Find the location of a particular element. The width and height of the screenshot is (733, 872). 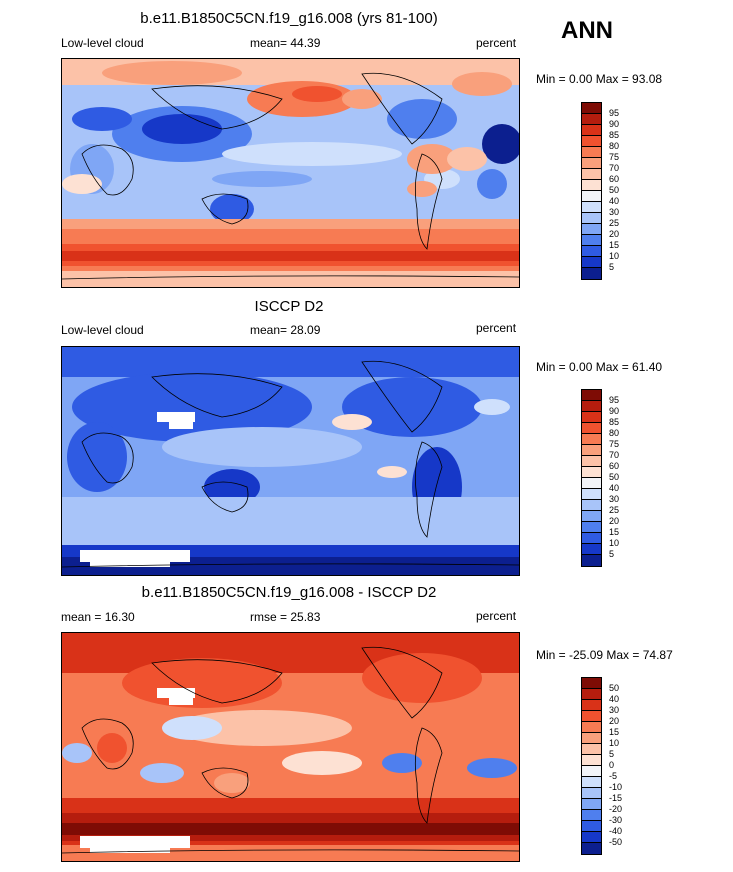

panel3-mean-label: mean = 16.30 is located at coordinates (98, 617).